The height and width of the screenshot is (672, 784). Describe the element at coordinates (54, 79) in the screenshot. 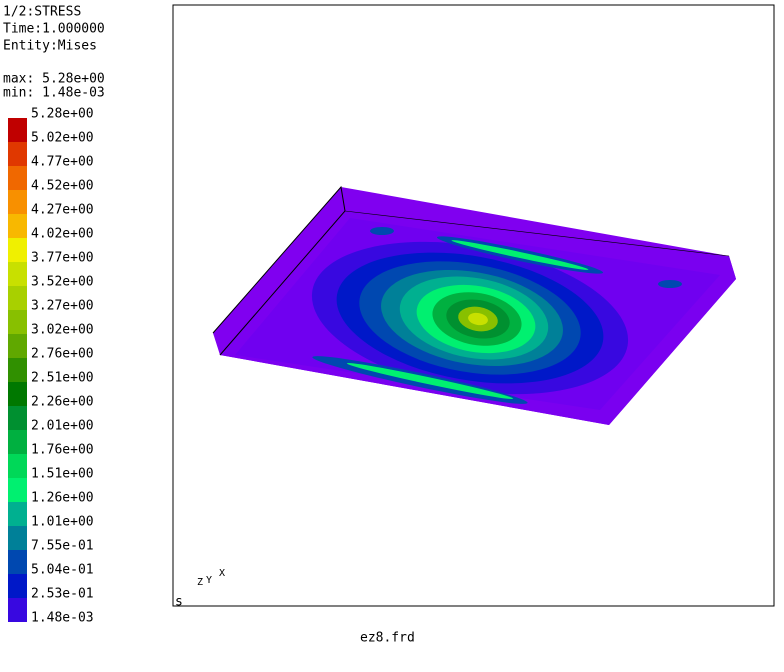

I see `max-label: max: 5.28e+00` at that location.